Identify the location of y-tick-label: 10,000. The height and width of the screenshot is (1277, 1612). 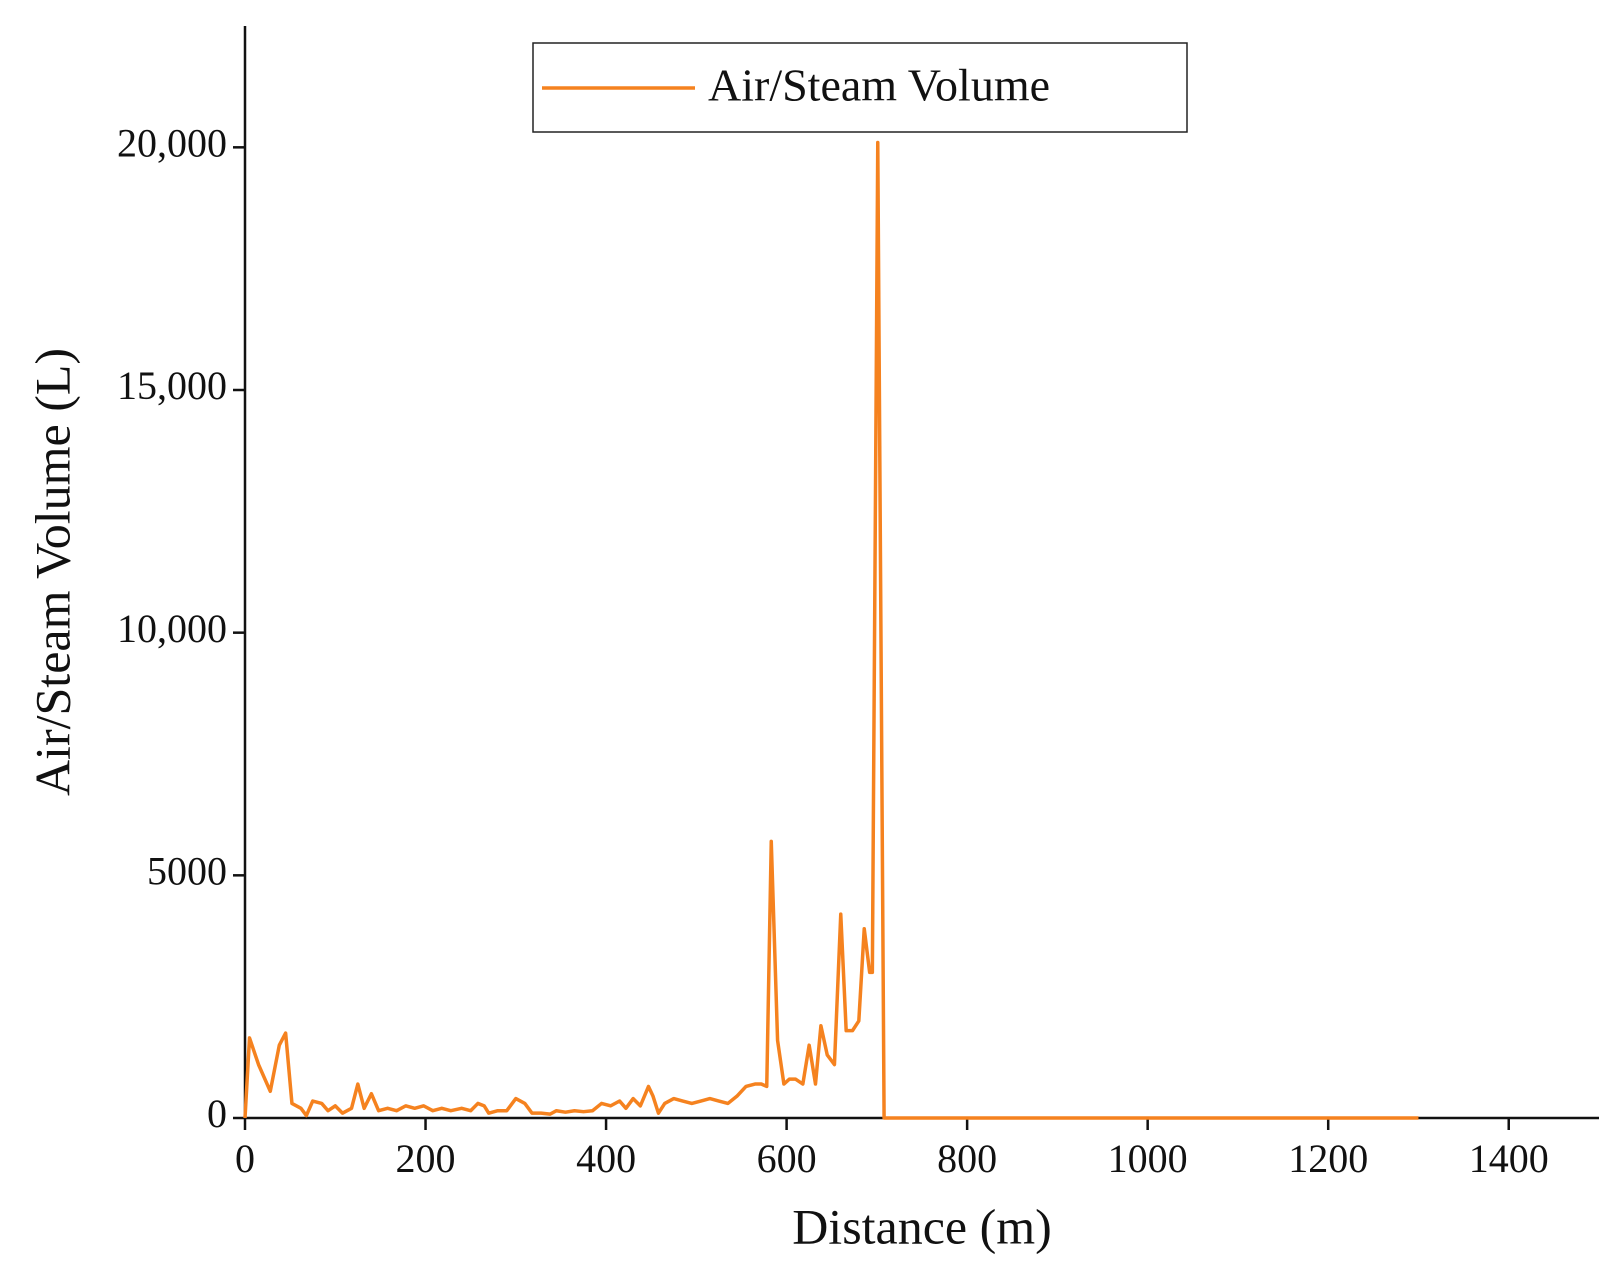
(172, 628).